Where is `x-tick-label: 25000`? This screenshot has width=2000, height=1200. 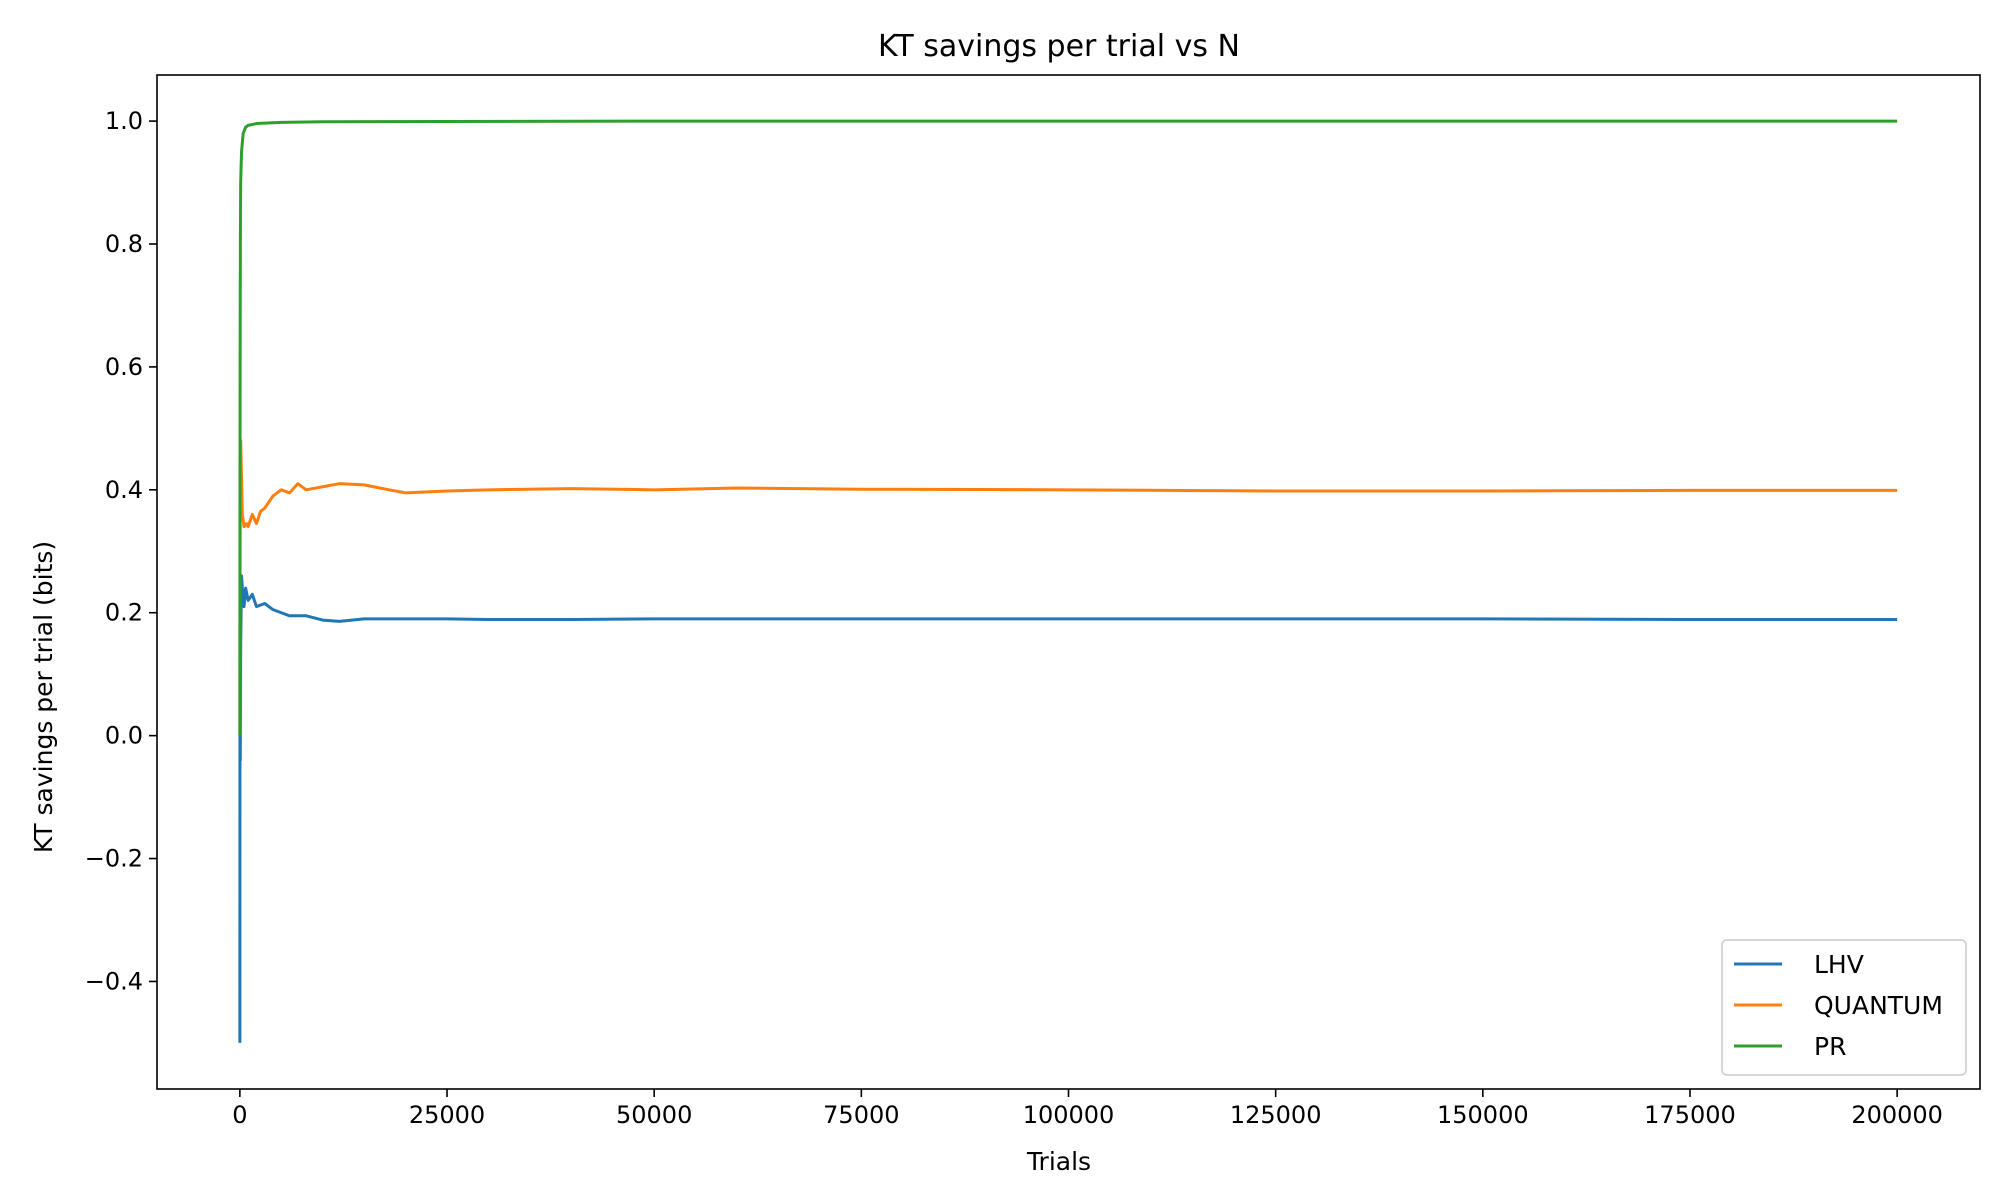 x-tick-label: 25000 is located at coordinates (447, 1115).